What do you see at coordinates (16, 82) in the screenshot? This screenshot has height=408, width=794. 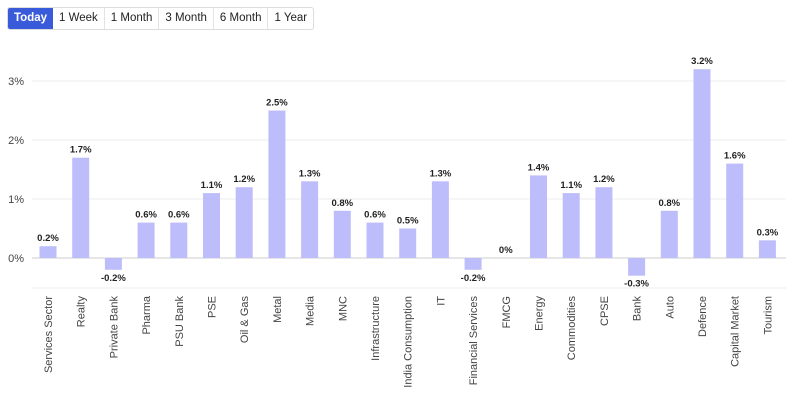 I see `y-tick-label: 3%` at bounding box center [16, 82].